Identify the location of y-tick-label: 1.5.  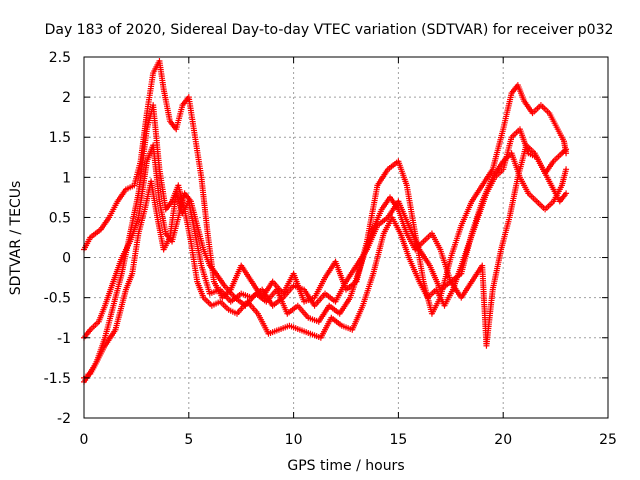
(60, 138).